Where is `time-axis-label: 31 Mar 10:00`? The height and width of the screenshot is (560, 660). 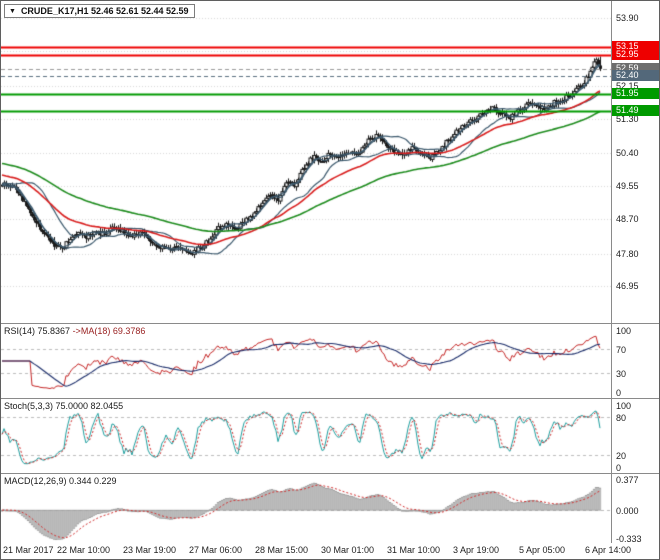
time-axis-label: 31 Mar 10:00 is located at coordinates (414, 550).